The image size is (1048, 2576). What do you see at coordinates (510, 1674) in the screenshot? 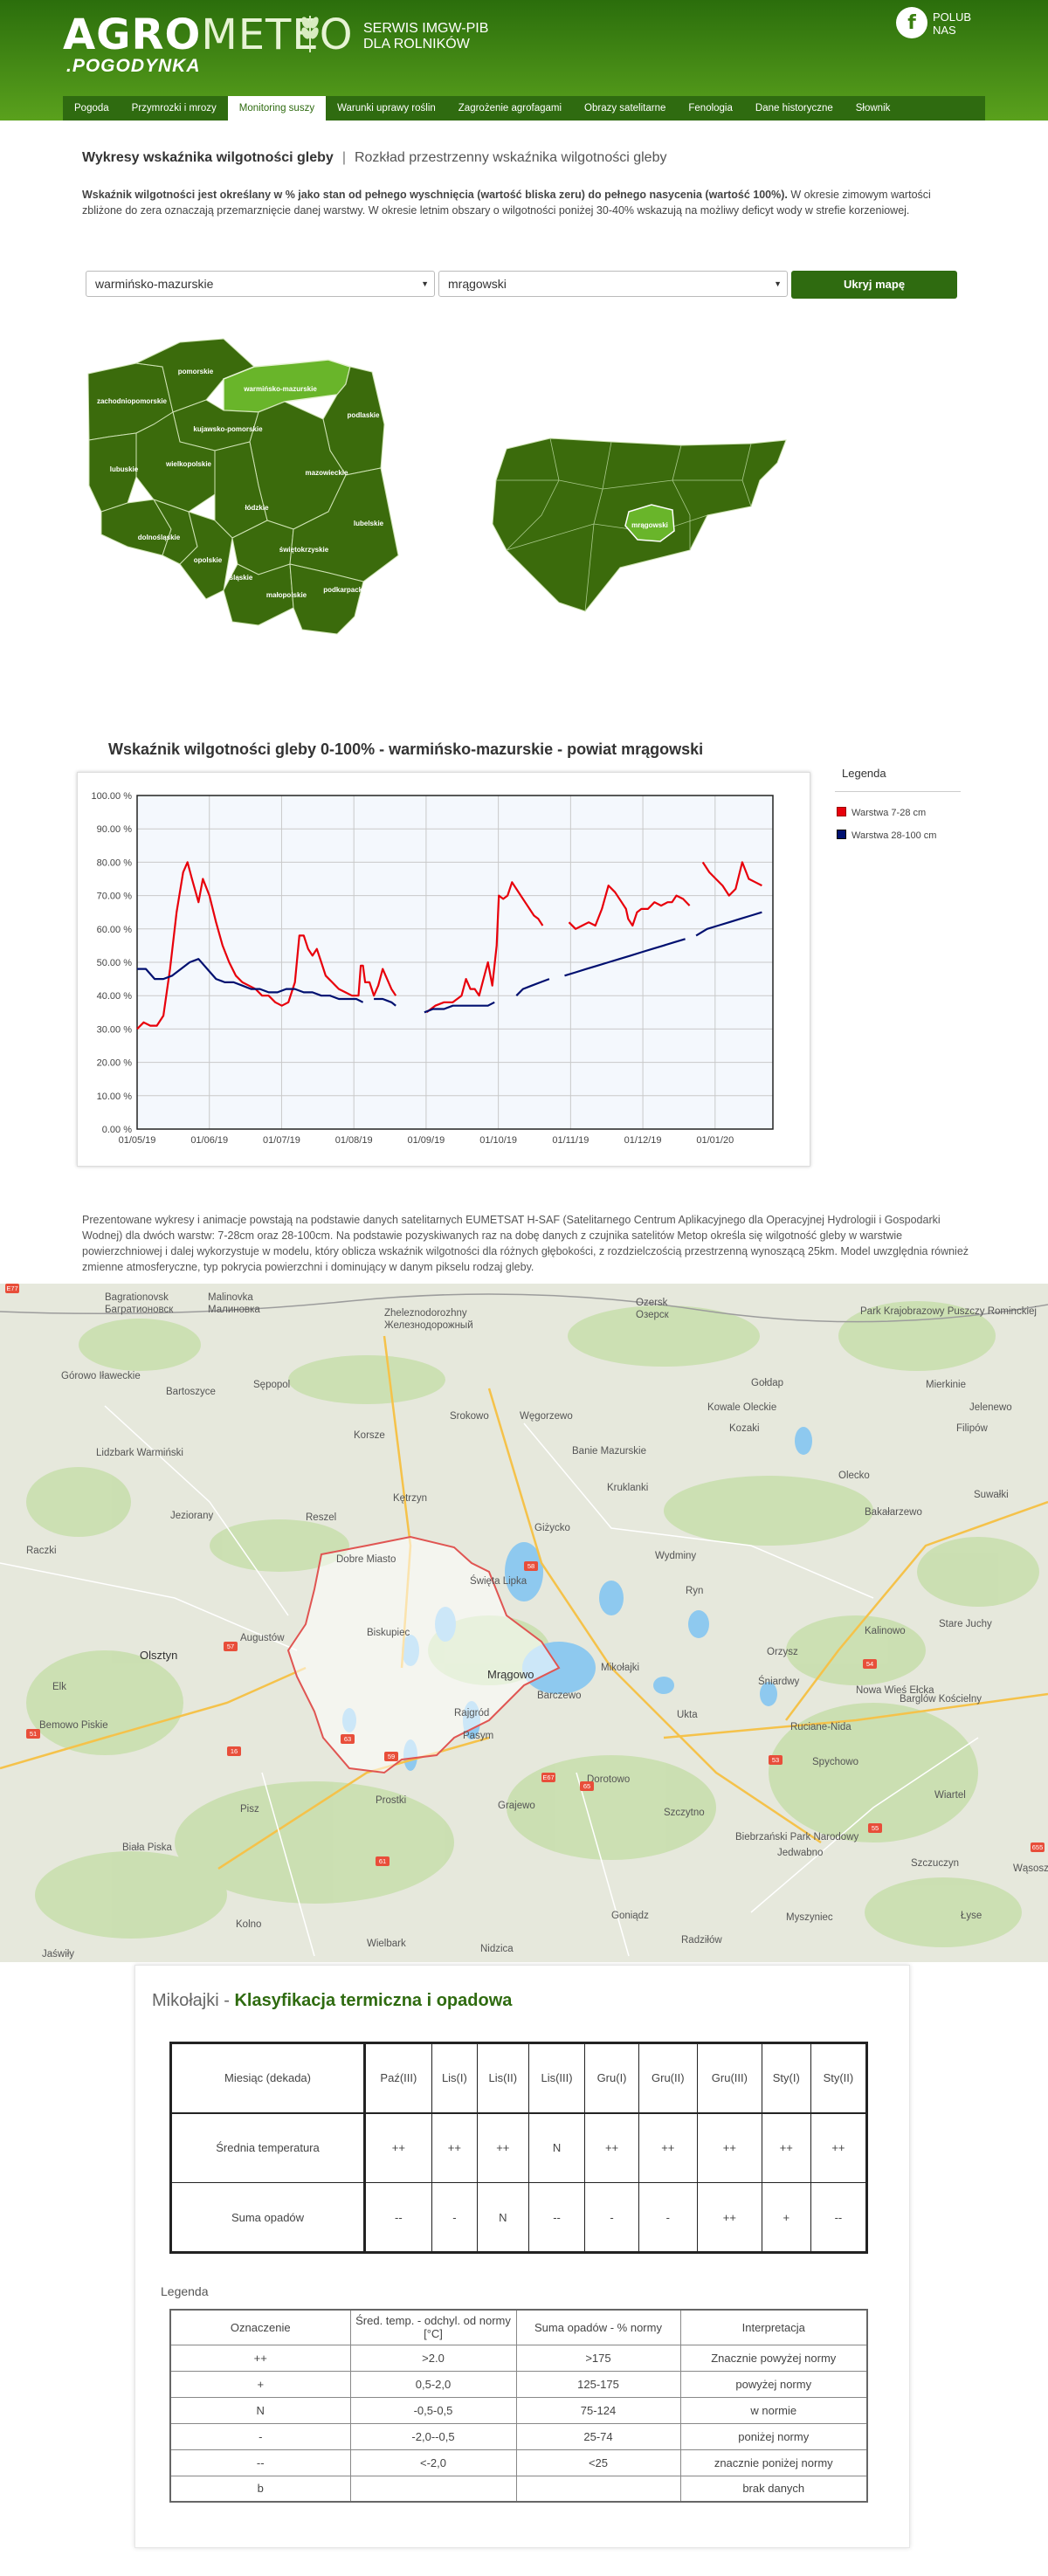
I see `map-place-label: Mrągowo` at bounding box center [510, 1674].